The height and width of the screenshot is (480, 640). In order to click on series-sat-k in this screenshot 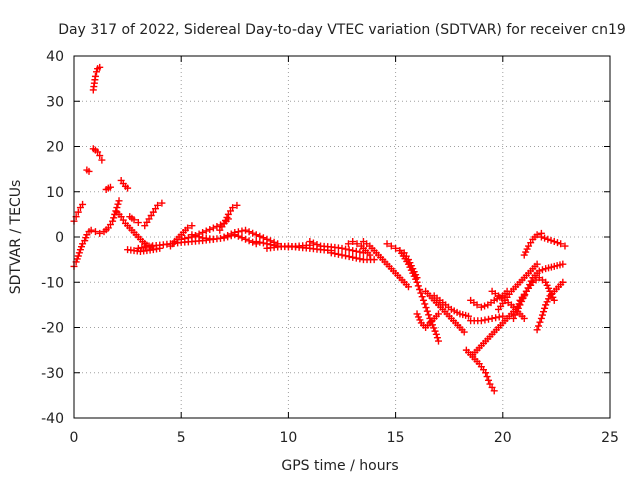, I will do `click(134, 220)`.